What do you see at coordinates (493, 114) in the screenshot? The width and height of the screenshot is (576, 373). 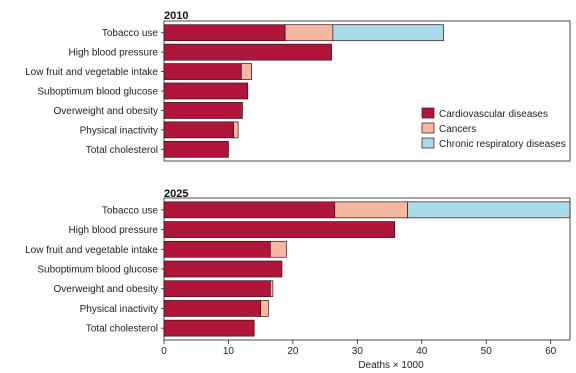 I see `legend-label: Cardiovascular diseases` at bounding box center [493, 114].